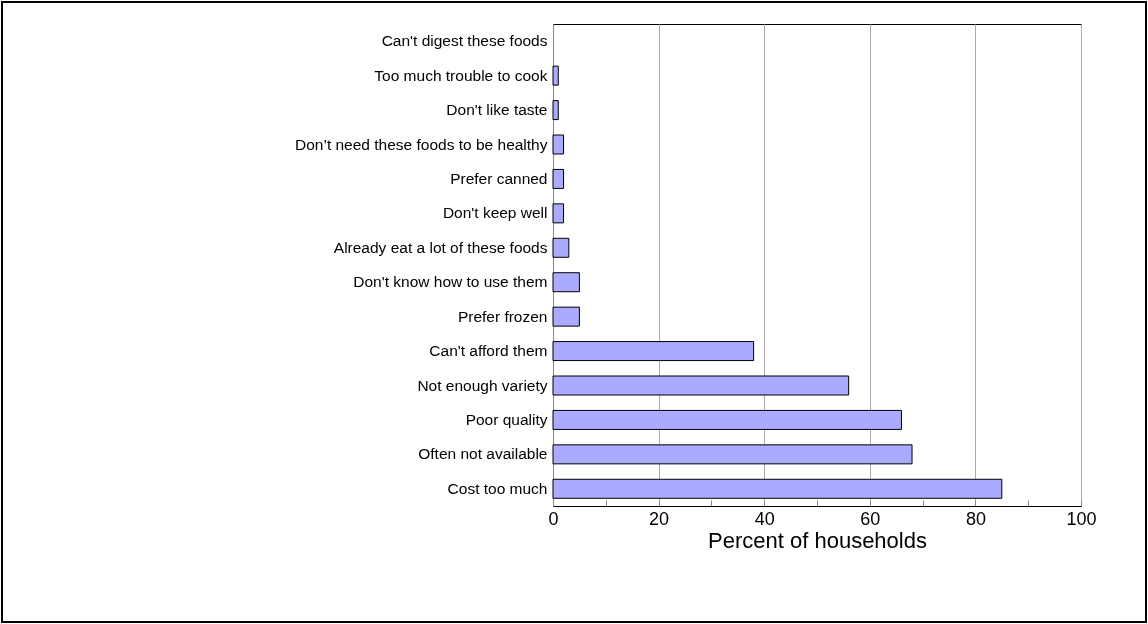 The height and width of the screenshot is (624, 1148). Describe the element at coordinates (488, 351) in the screenshot. I see `y-tick-label: Can't afford them` at that location.